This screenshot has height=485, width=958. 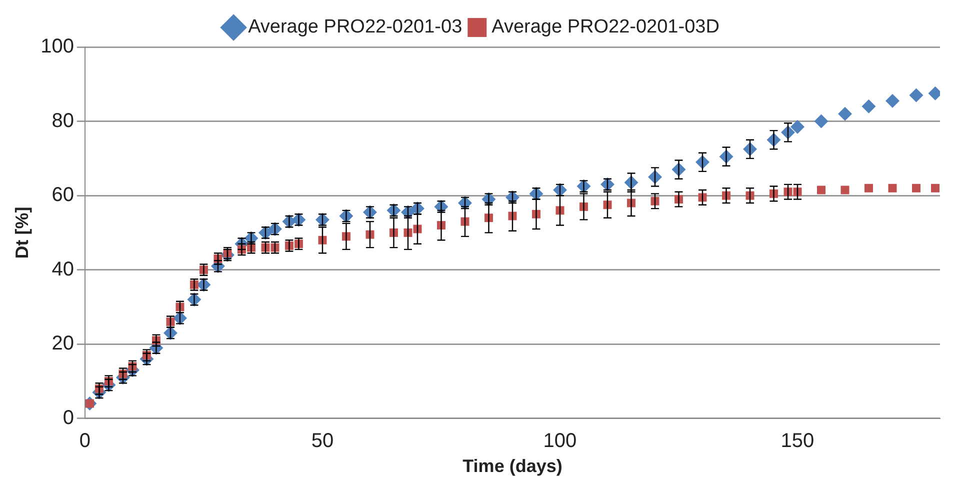 I want to click on y-tick-label: 60, so click(x=63, y=195).